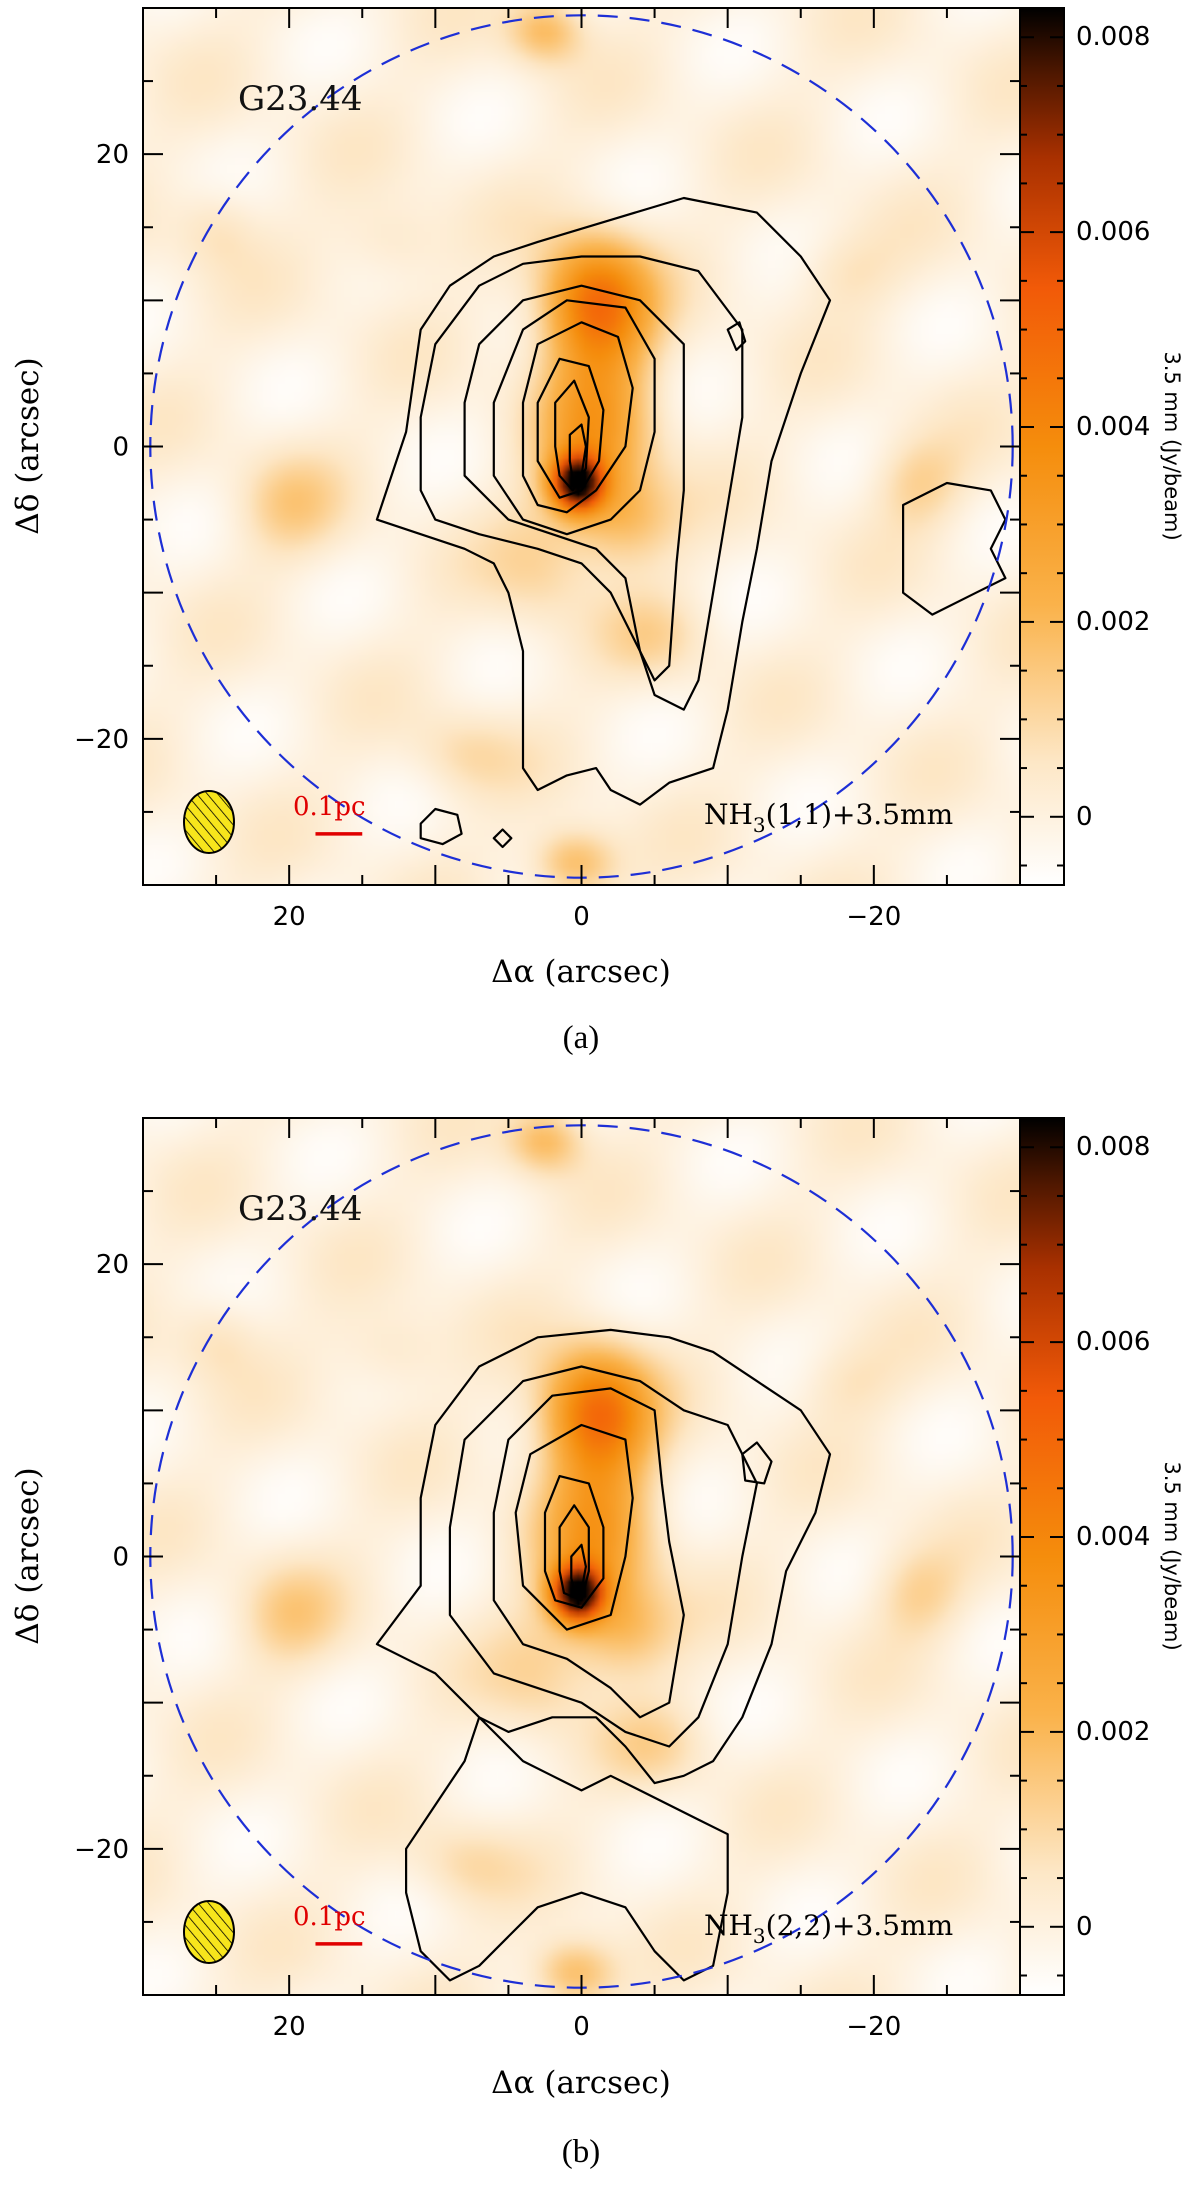 Image resolution: width=1200 pixels, height=2189 pixels. I want to click on panel-caption: (a), so click(581, 1038).